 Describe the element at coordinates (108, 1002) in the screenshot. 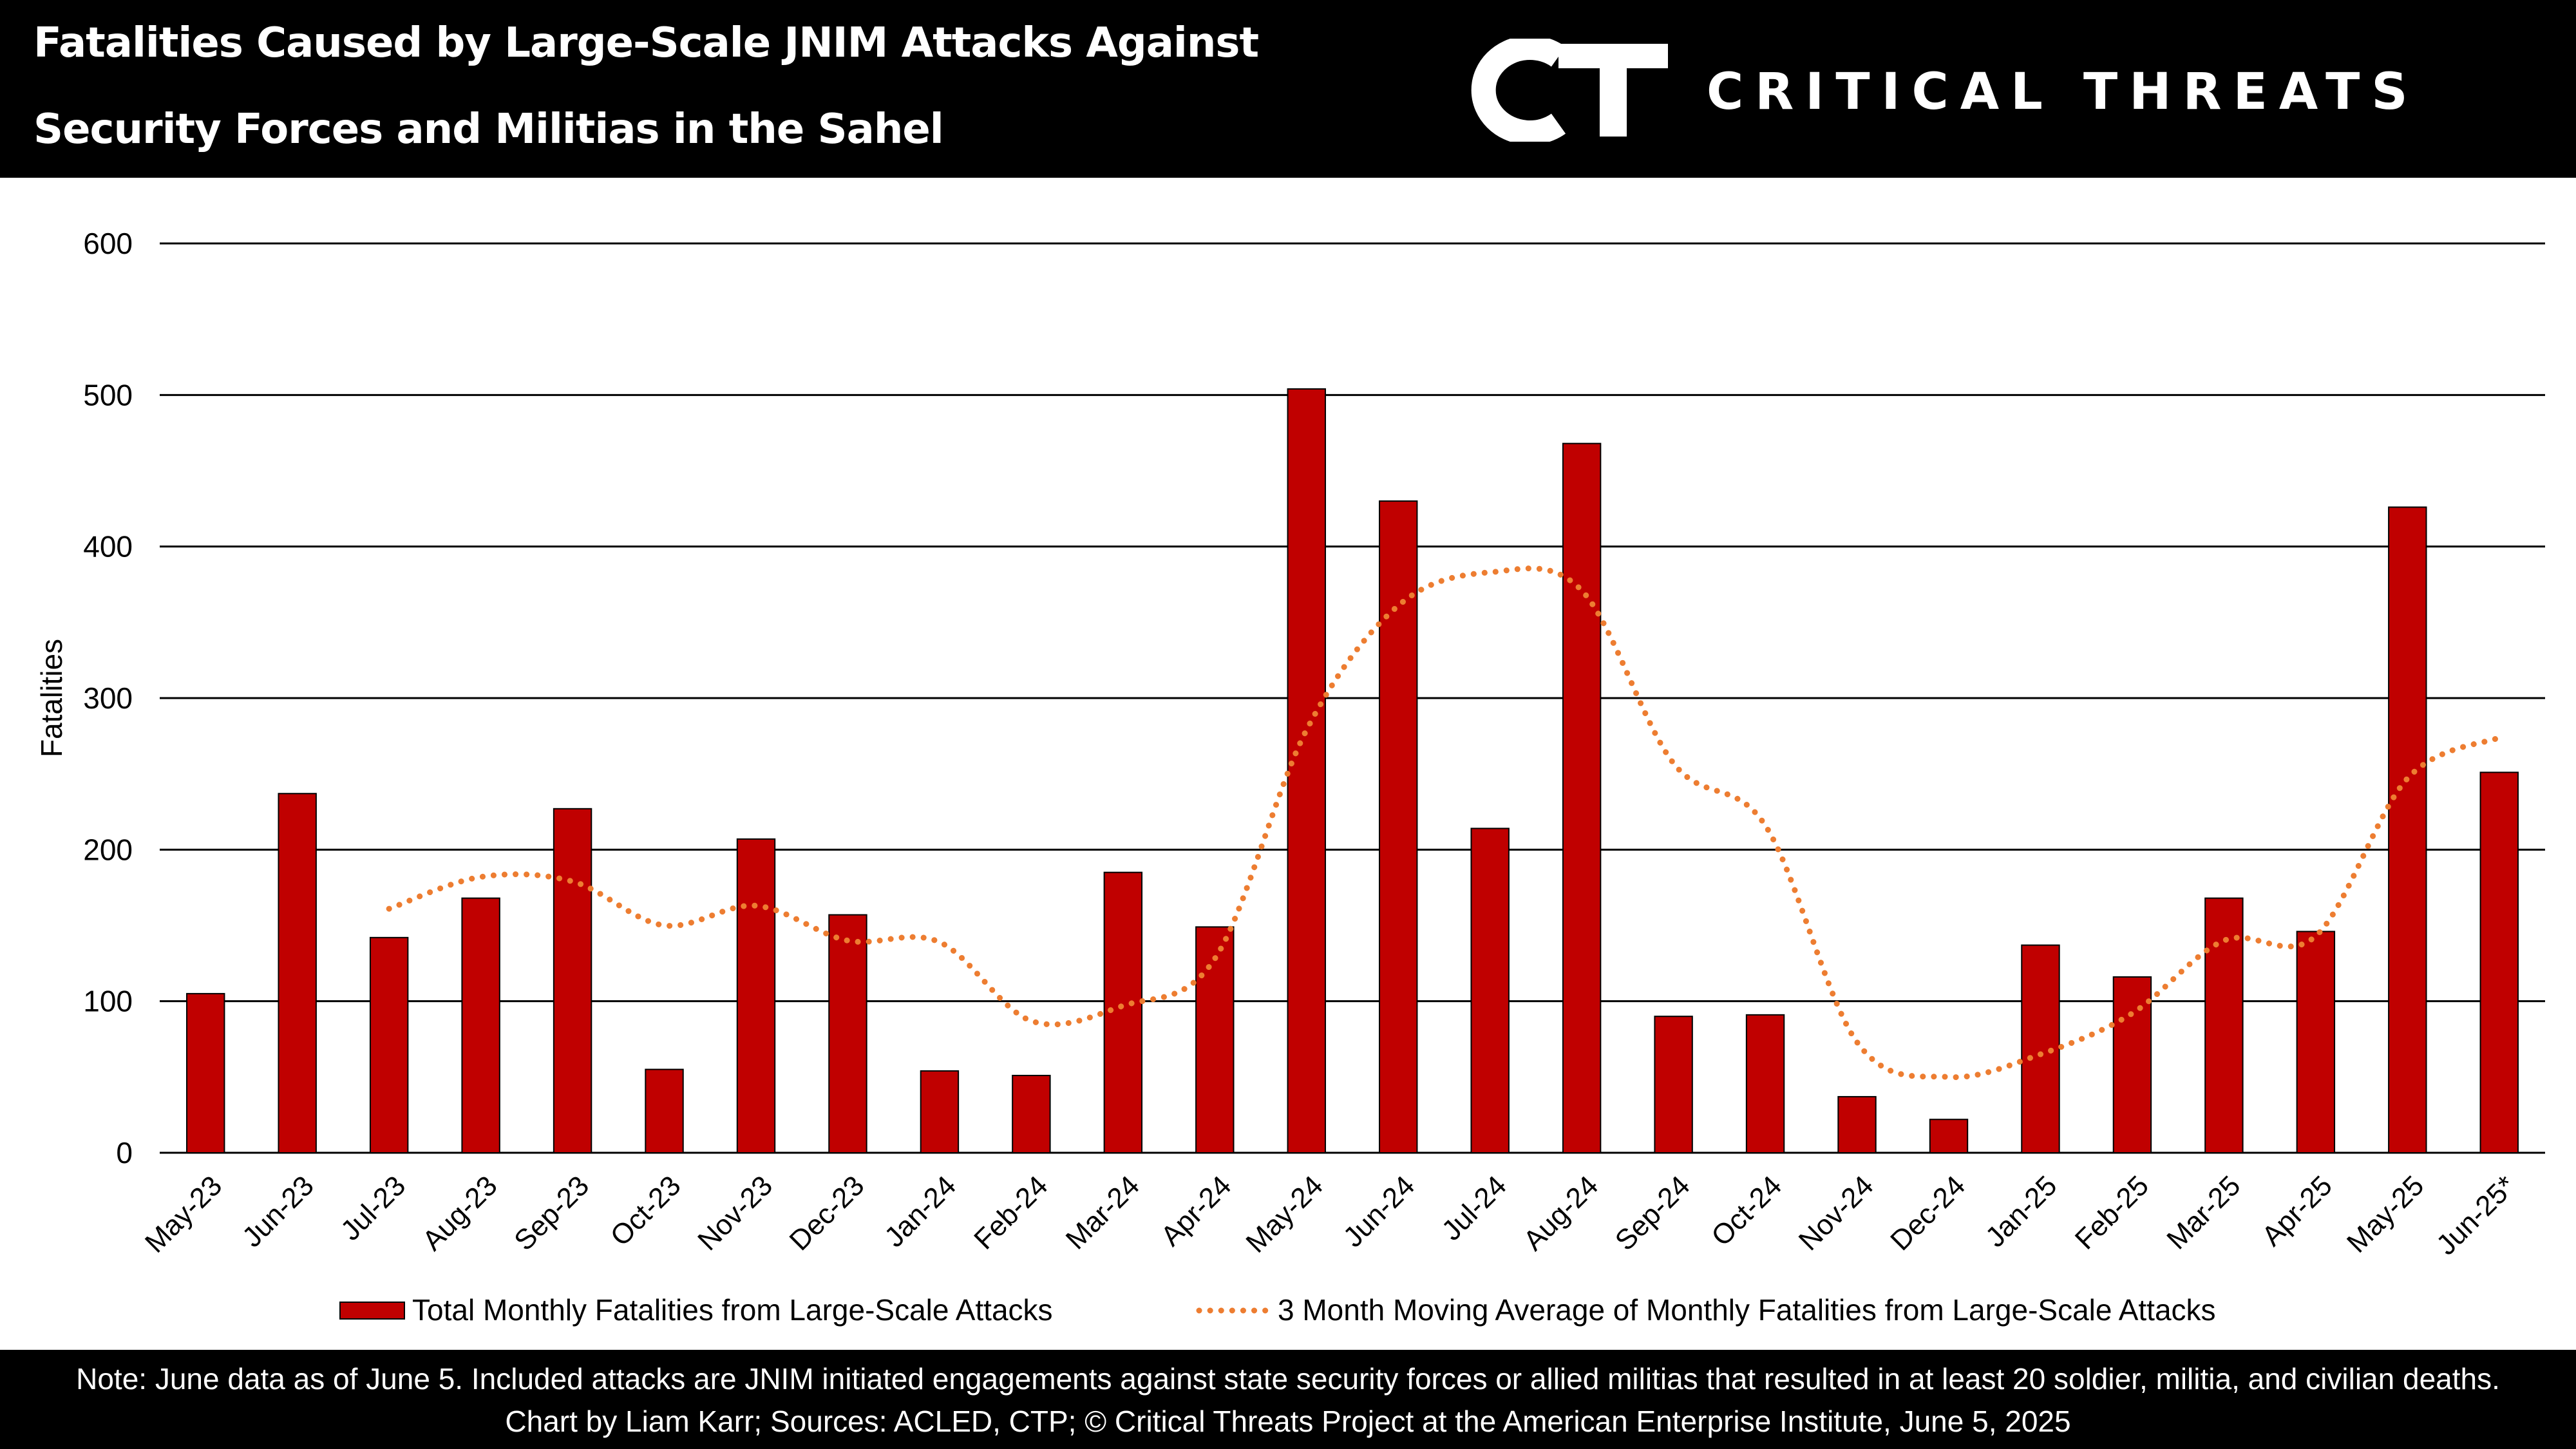

I see `y-tick-label: 100` at that location.